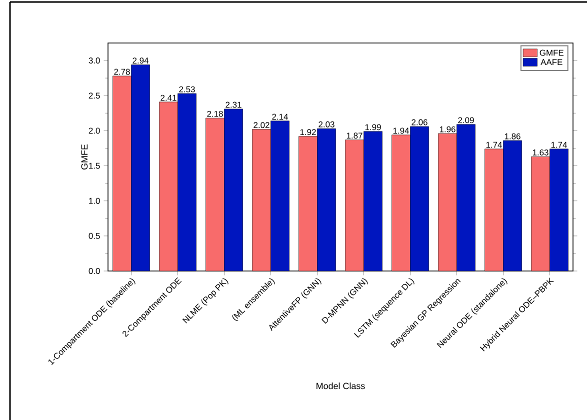 This screenshot has width=587, height=420. What do you see at coordinates (94, 61) in the screenshot?
I see `y-tick-label: 3.0` at bounding box center [94, 61].